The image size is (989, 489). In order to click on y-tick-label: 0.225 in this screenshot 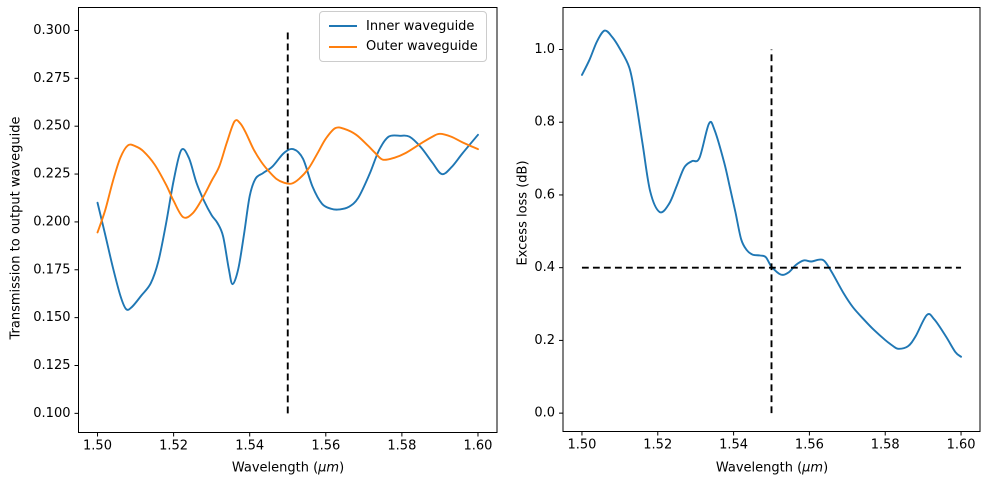, I will do `click(51, 174)`.